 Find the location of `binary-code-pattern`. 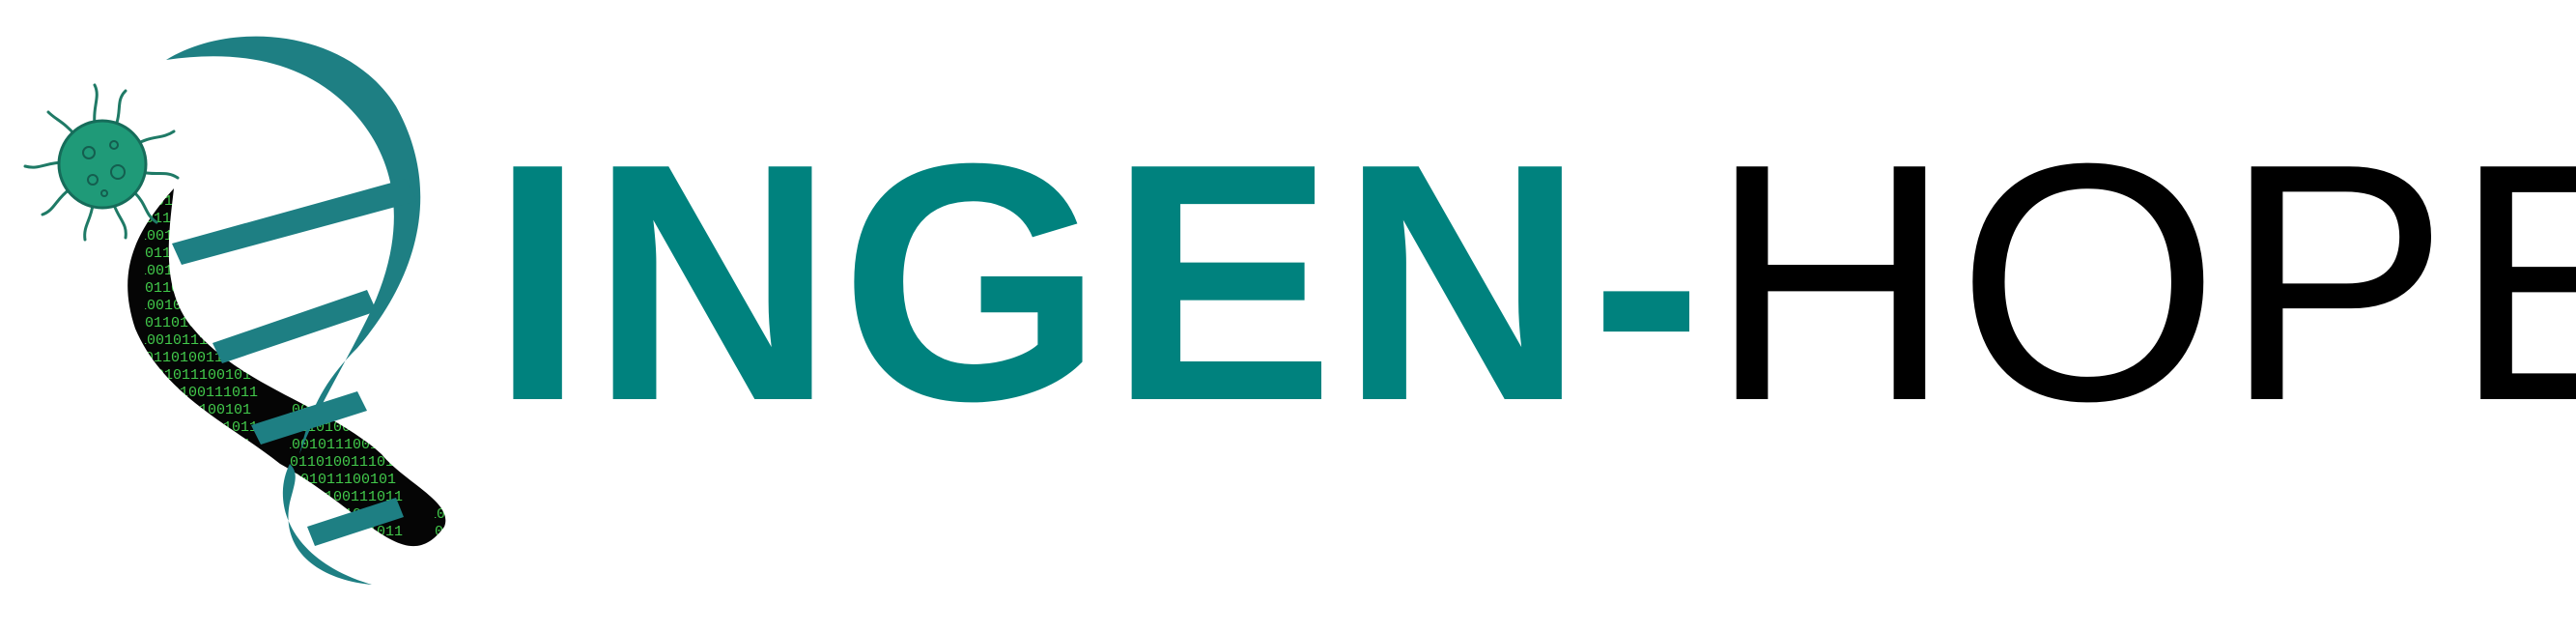

binary-code-pattern is located at coordinates (286, 367).